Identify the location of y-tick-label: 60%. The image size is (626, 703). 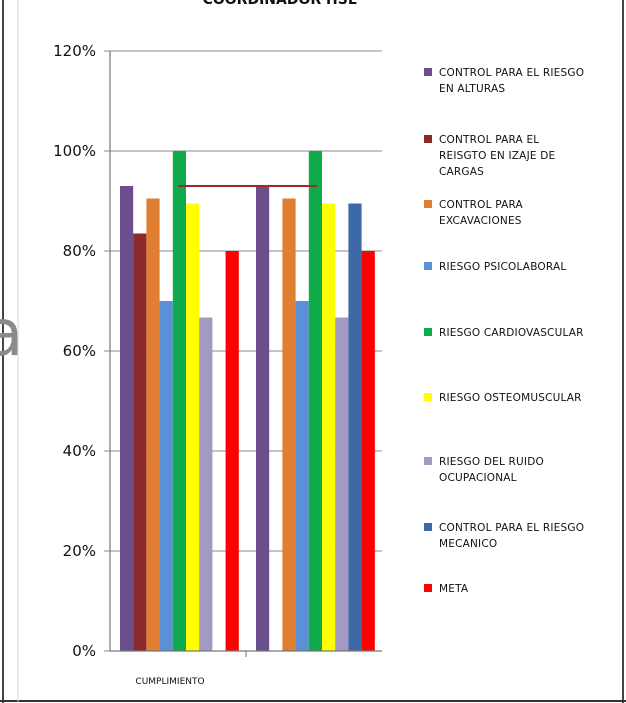
(79, 351).